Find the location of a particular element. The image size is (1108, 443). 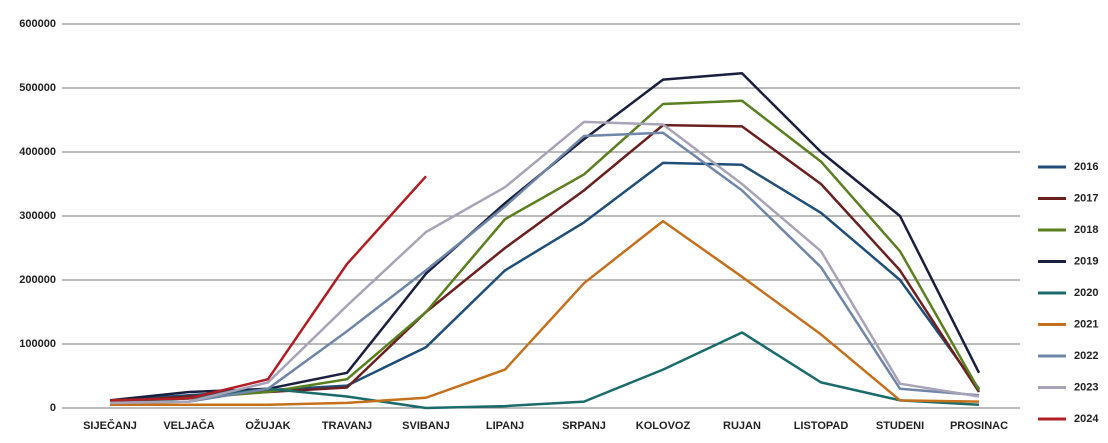

x-tick-label: VELJAČA is located at coordinates (188, 425).